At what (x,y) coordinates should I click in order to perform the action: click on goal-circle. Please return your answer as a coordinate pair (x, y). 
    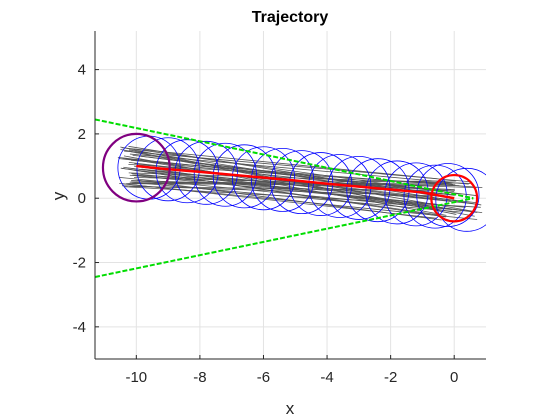
    Looking at the image, I should click on (454, 198).